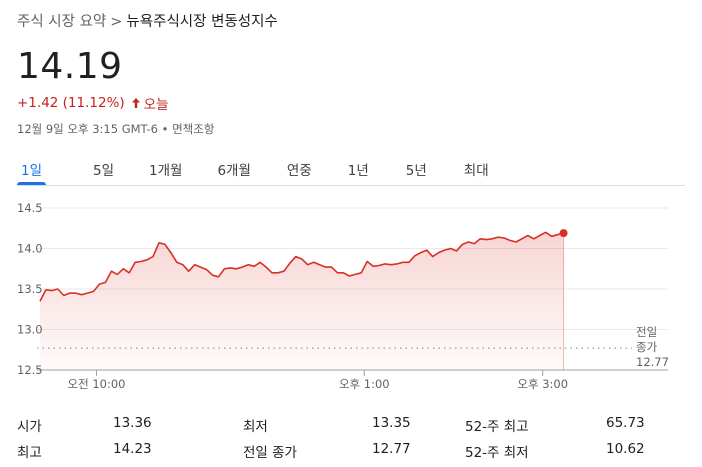 The image size is (702, 467). I want to click on stat-label-52w-high: 52-주 최고, so click(497, 427).